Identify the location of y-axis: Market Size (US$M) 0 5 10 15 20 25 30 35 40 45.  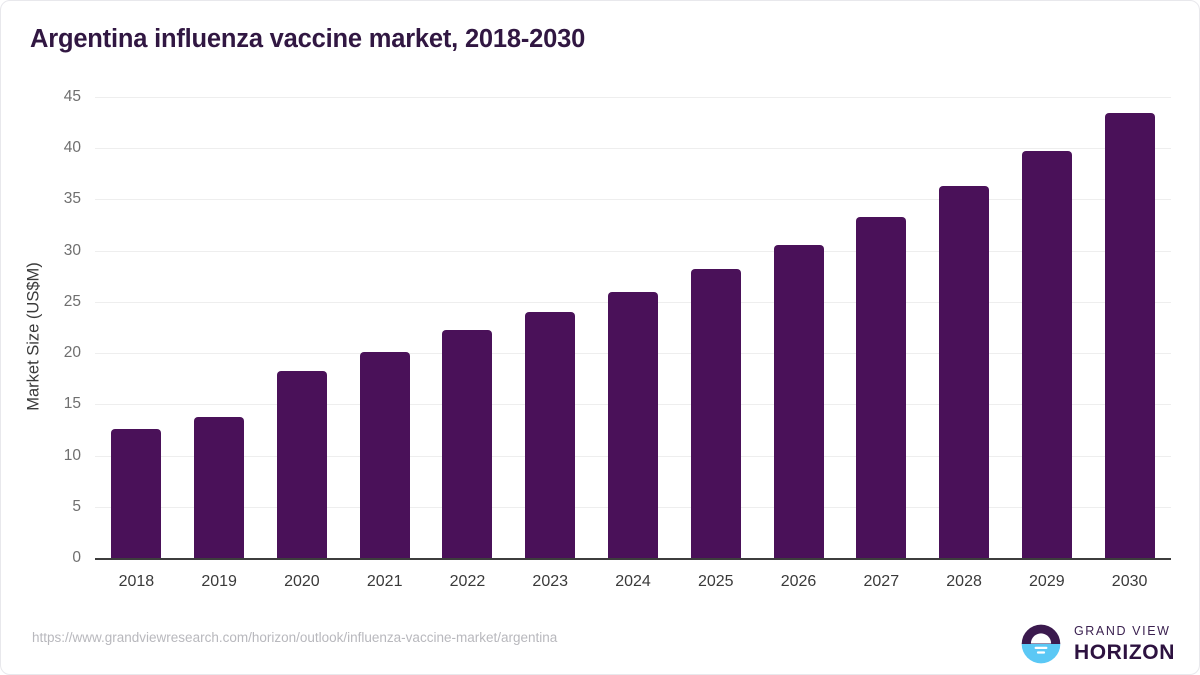
(48, 337).